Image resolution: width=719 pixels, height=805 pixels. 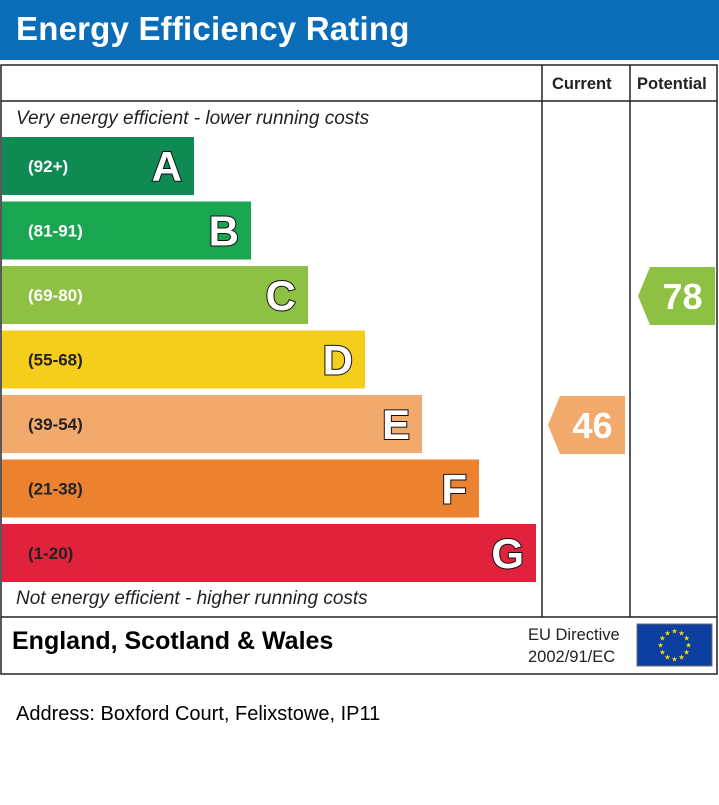 I want to click on band-e-letter: E, so click(x=396, y=424).